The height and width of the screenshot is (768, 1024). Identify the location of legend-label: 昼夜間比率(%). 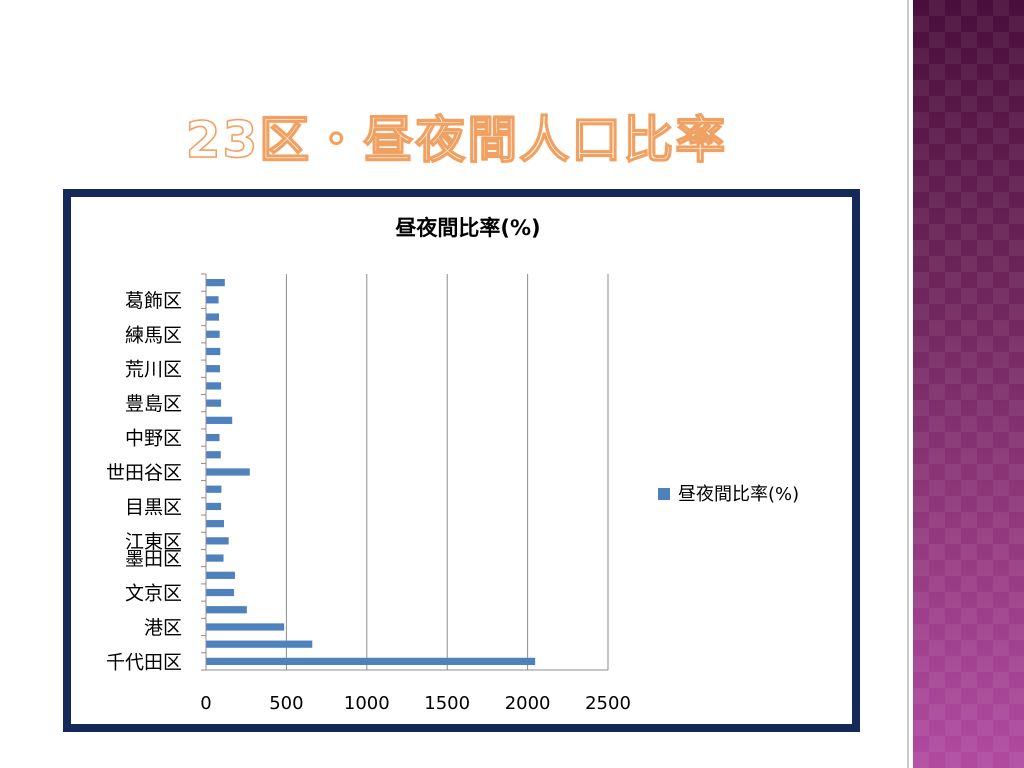
(738, 494).